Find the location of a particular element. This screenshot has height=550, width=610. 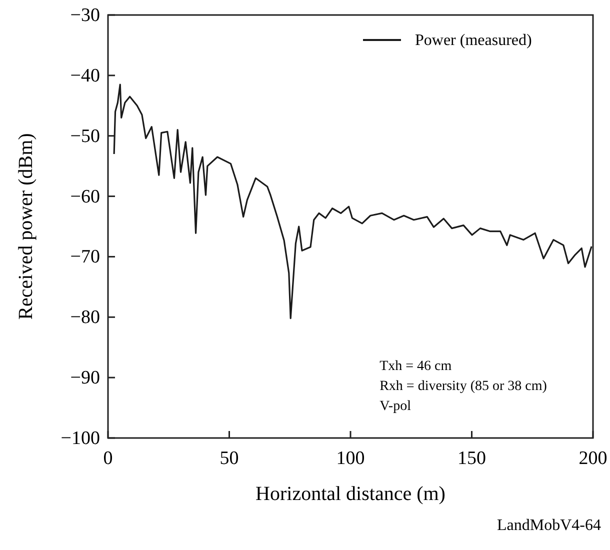

annotation: Txh = 46 cm is located at coordinates (416, 366).